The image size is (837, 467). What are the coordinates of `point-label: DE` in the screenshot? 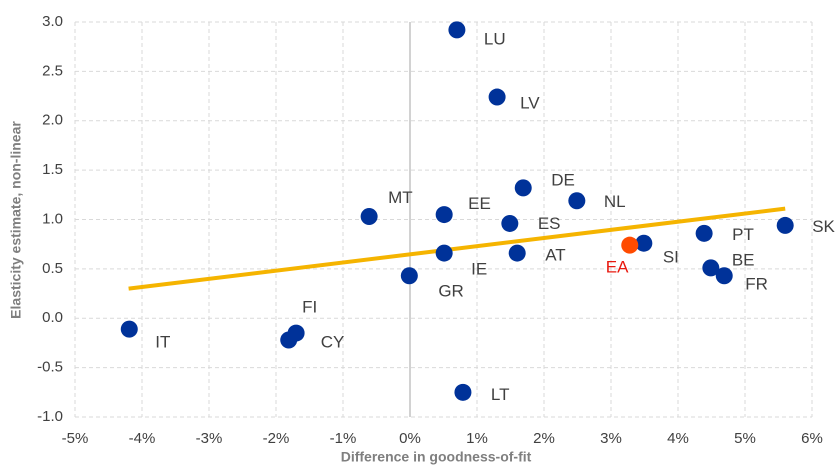 It's located at (563, 179).